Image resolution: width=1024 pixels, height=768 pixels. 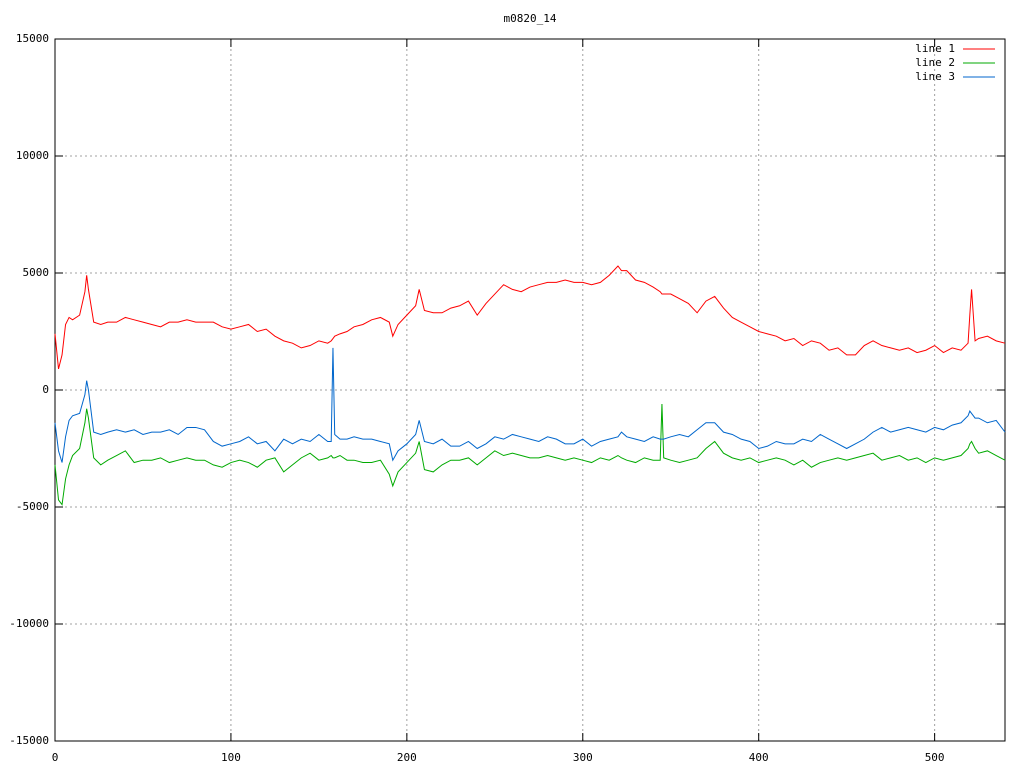 What do you see at coordinates (935, 48) in the screenshot?
I see `legend-label: line 1` at bounding box center [935, 48].